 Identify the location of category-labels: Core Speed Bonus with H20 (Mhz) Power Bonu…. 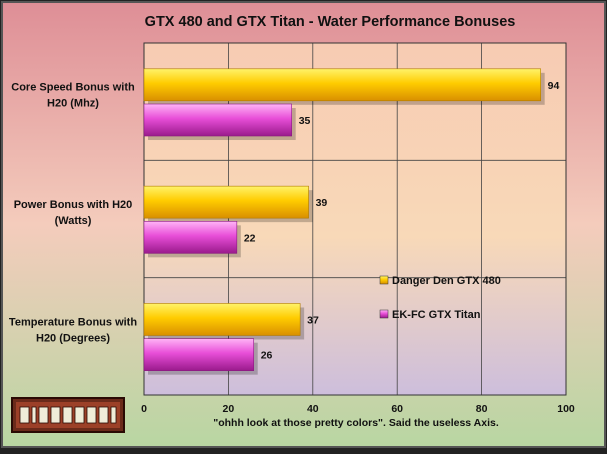
(73, 213).